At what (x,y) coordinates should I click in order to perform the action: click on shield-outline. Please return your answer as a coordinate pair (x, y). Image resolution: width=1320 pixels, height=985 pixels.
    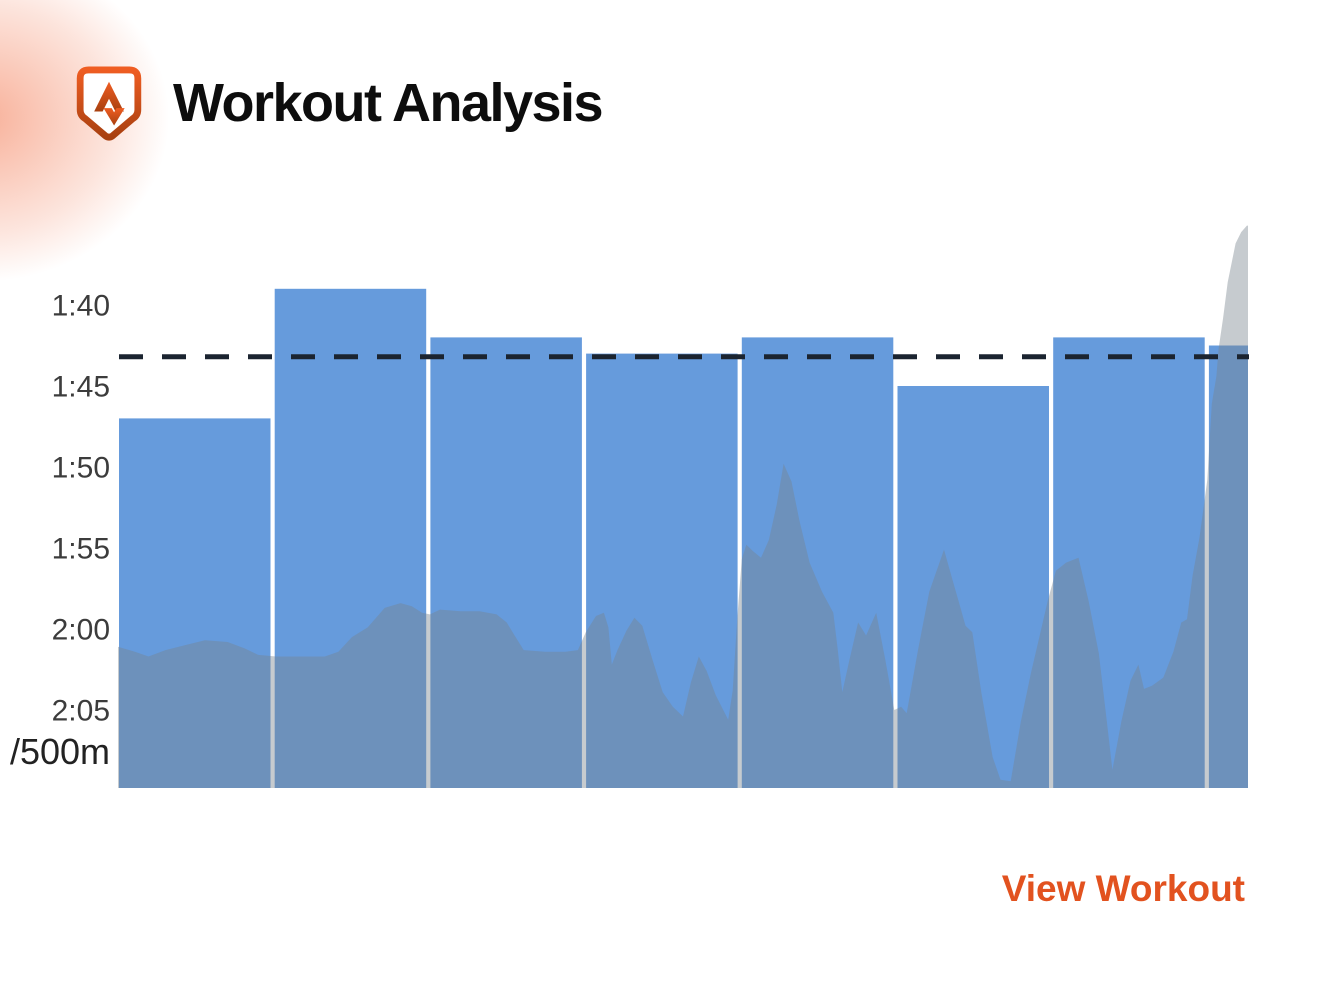
    Looking at the image, I should click on (109, 103).